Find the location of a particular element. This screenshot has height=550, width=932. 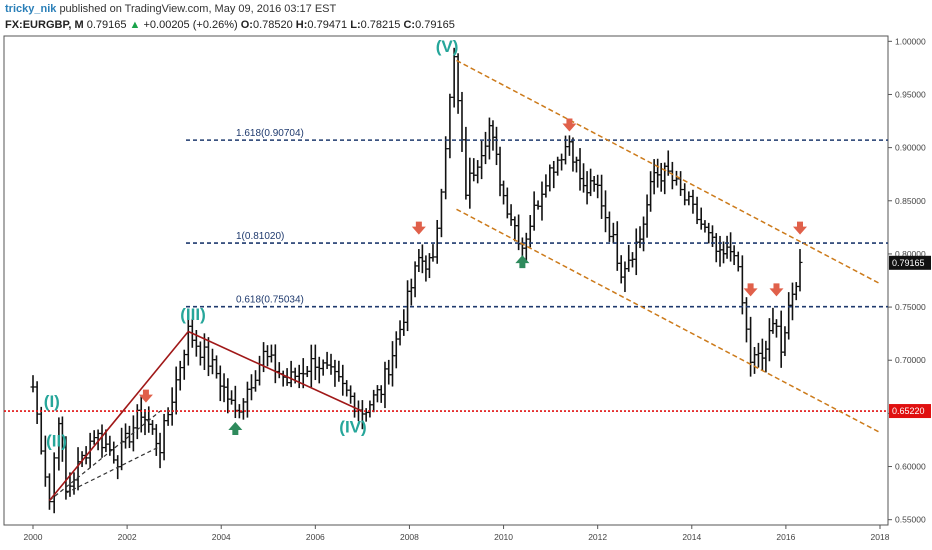

up-triangle-icon: ▲ is located at coordinates (135, 25).